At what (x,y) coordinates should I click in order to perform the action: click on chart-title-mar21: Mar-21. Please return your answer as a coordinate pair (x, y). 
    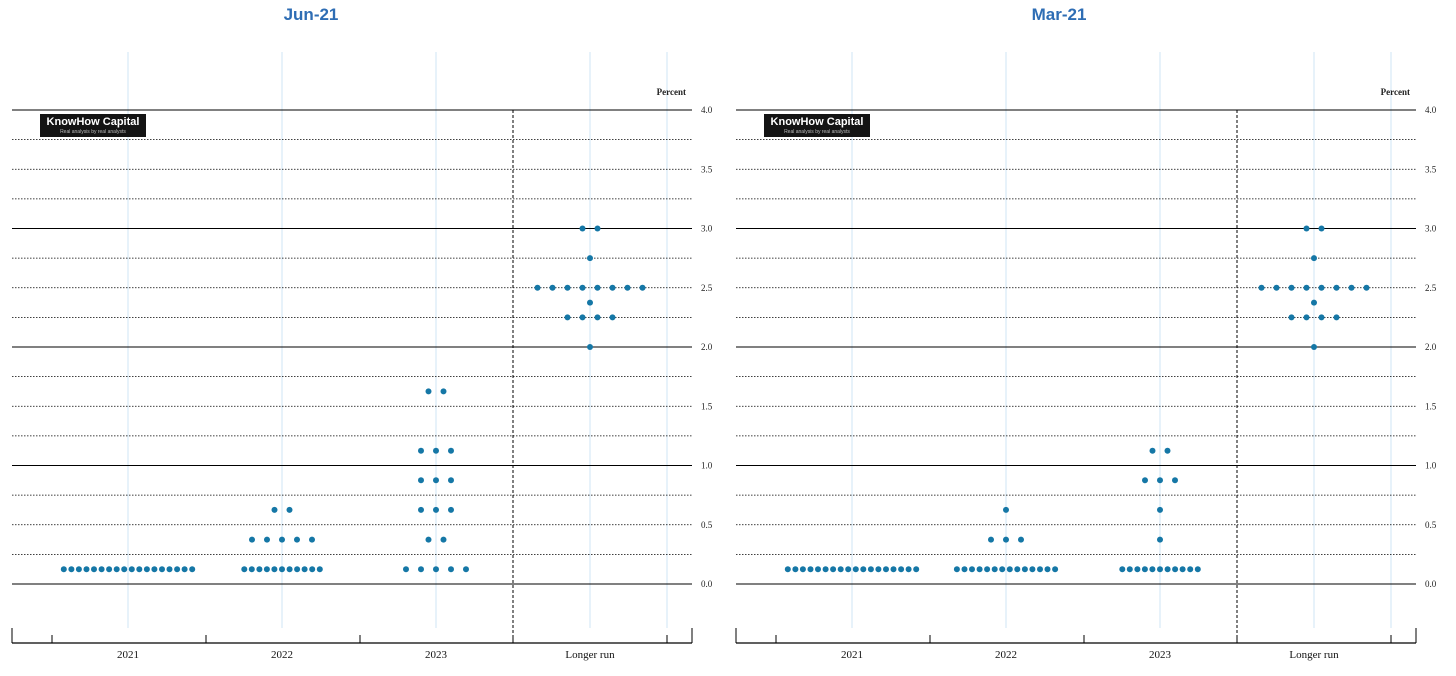
    Looking at the image, I should click on (1059, 14).